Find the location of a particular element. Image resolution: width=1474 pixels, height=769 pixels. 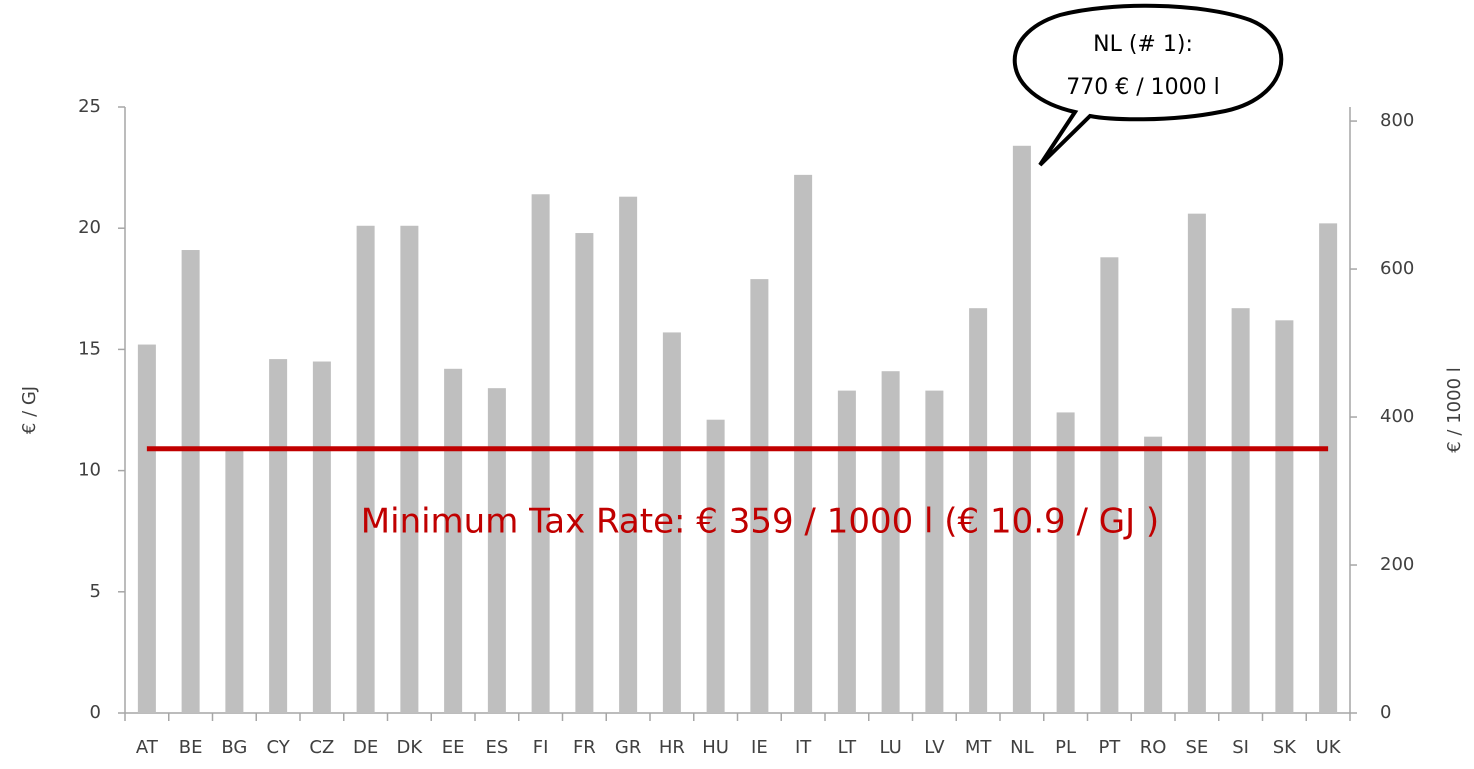

x-tick-label: CY is located at coordinates (279, 747).